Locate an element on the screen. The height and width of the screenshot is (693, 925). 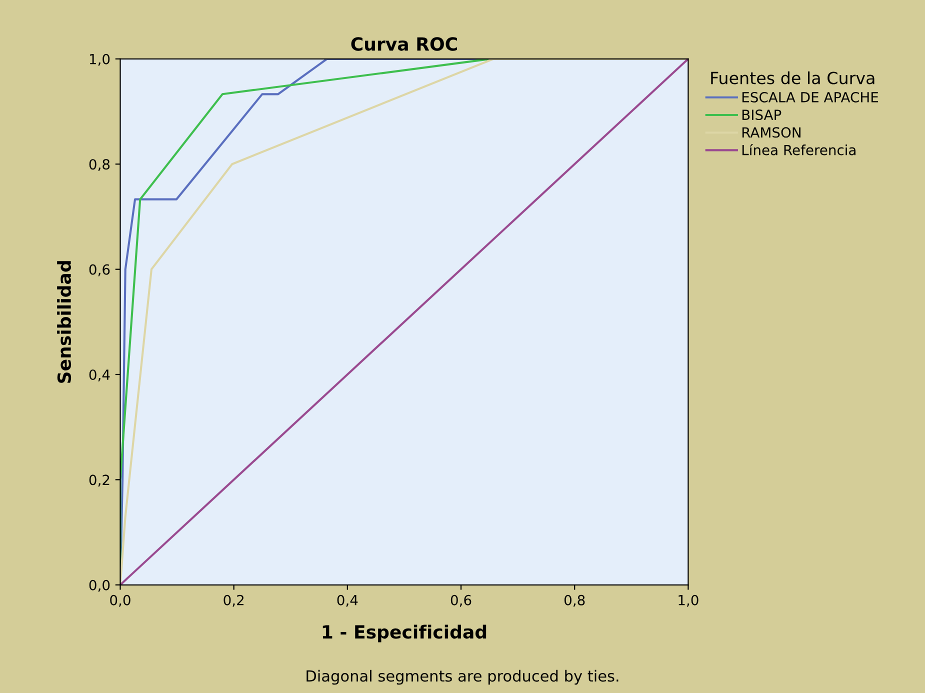
x-tick-label: 0,0 is located at coordinates (120, 600).